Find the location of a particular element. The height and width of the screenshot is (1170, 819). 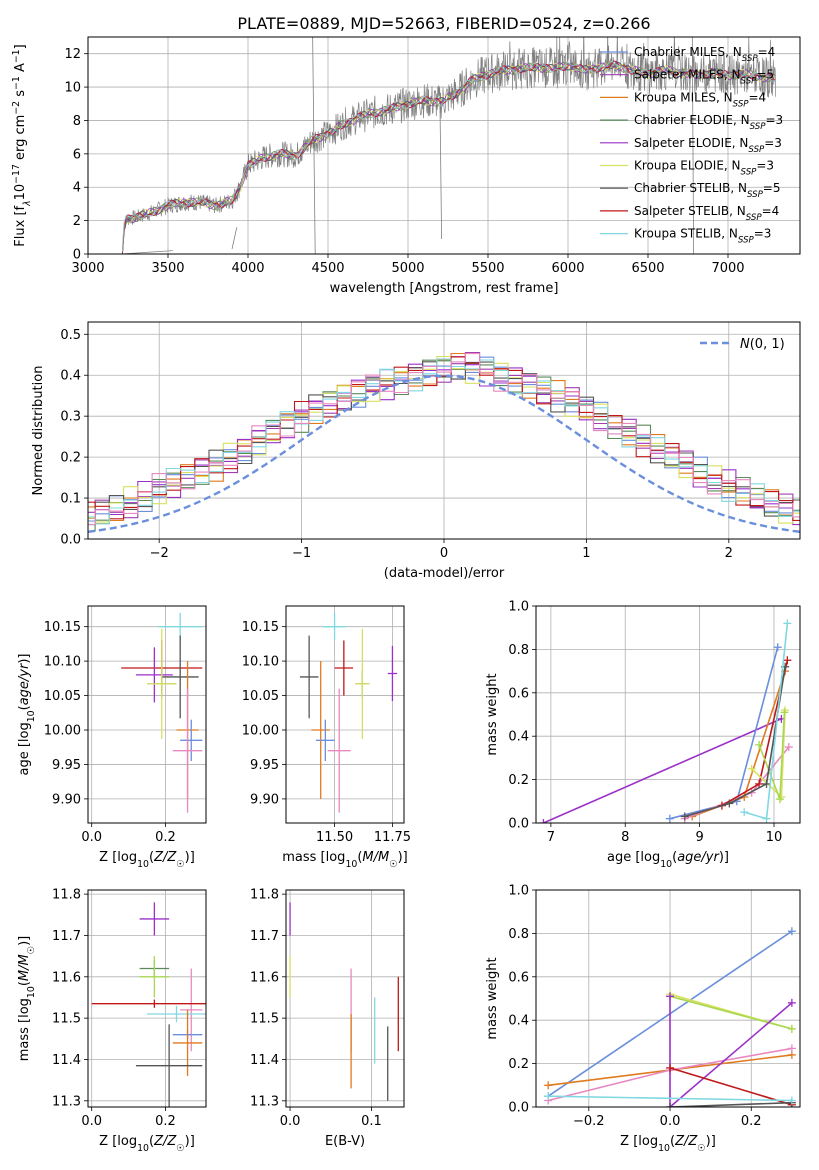

z-mass-ytick-label: 11.3 is located at coordinates (66, 1101).